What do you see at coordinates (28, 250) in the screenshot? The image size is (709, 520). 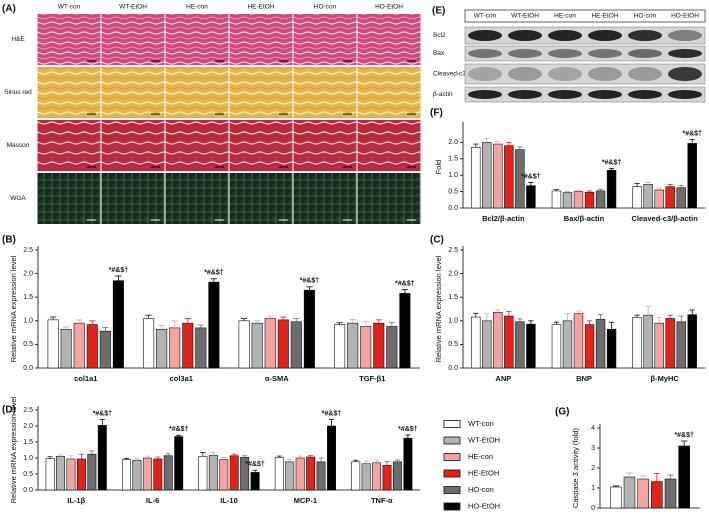 I see `y-tick-label: 2.5` at bounding box center [28, 250].